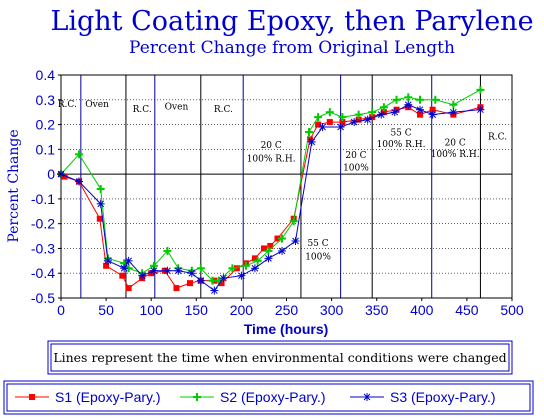  Describe the element at coordinates (332, 310) in the screenshot. I see `x-tick-label: 300` at that location.